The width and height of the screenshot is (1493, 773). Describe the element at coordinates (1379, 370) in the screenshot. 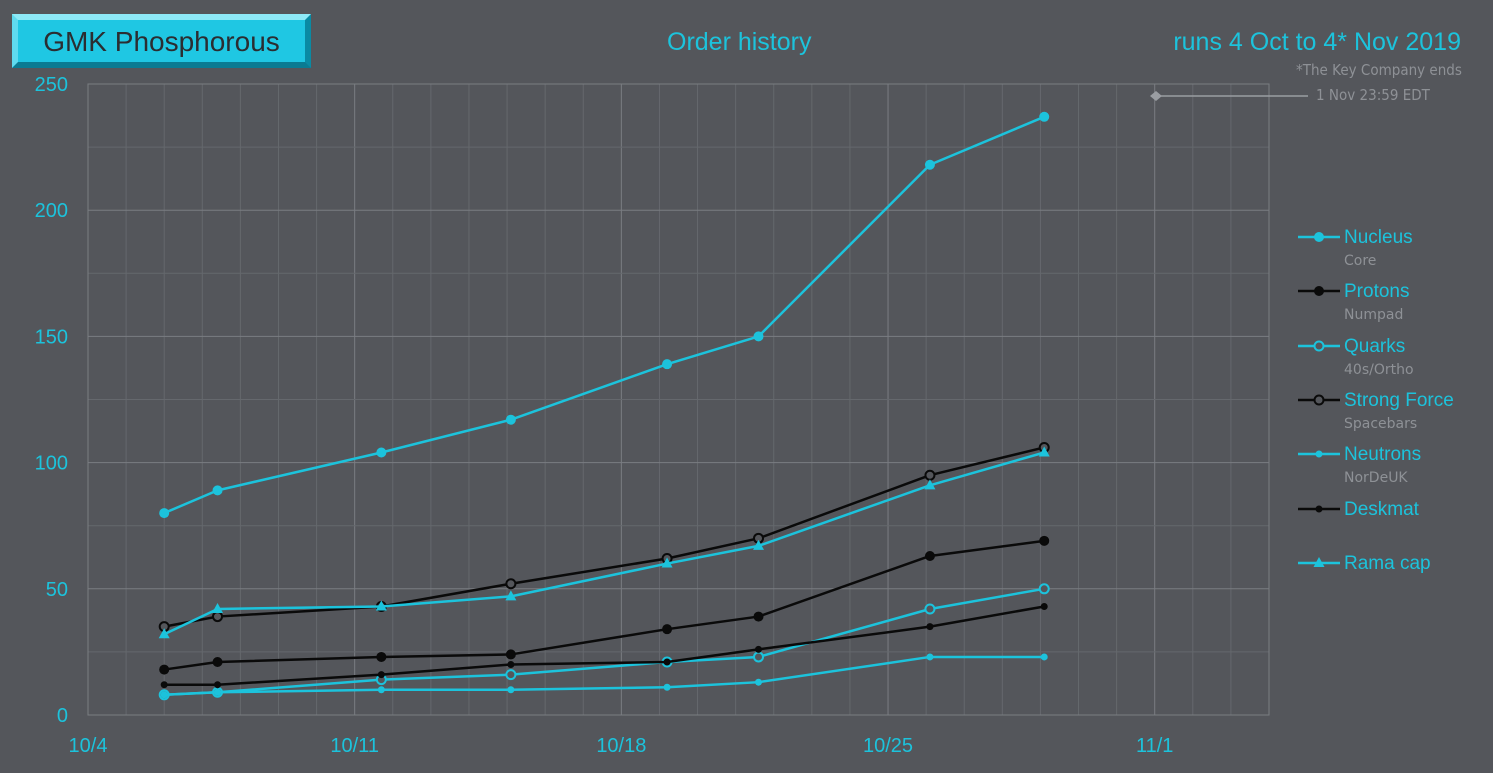

I see `legend-sublabel-quarks: 40s/Ortho` at that location.